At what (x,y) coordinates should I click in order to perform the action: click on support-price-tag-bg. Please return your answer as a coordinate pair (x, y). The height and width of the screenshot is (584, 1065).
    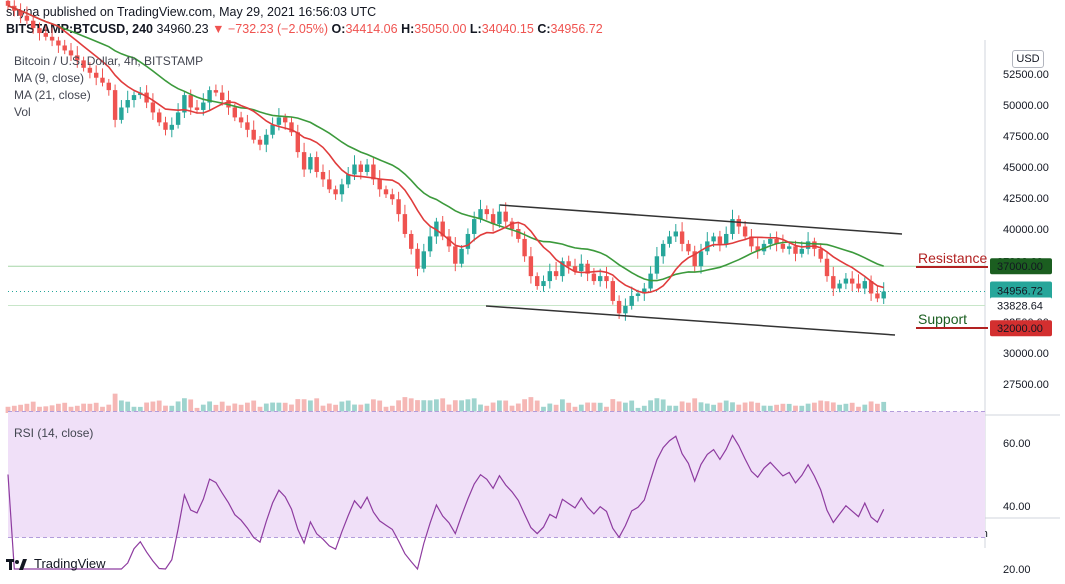
    Looking at the image, I should click on (1021, 328).